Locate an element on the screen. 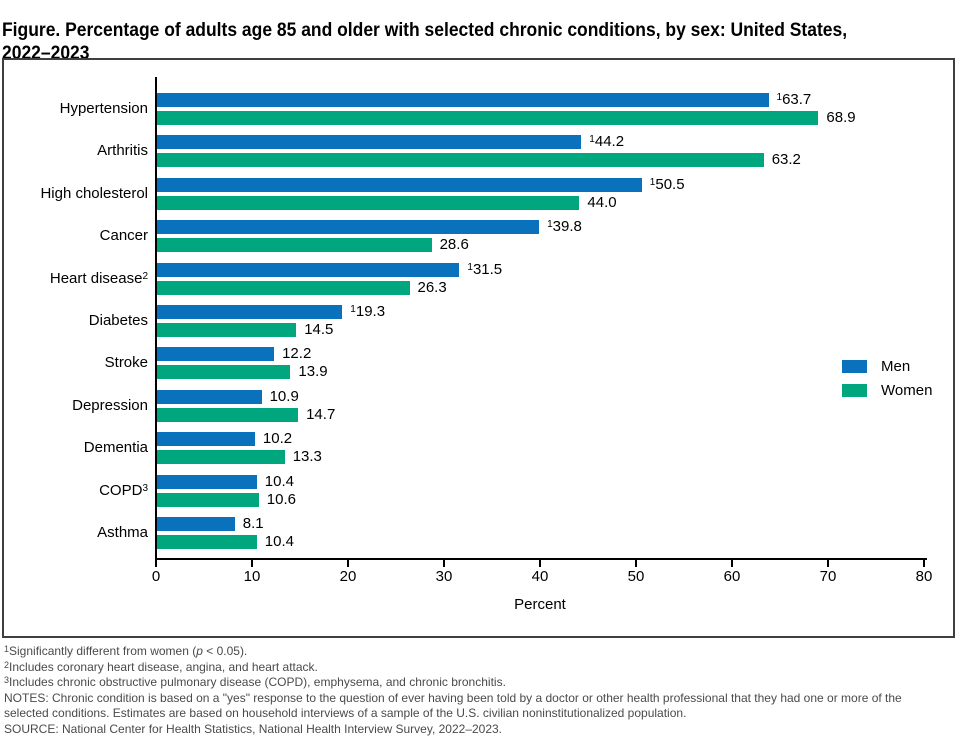 The image size is (960, 737). bar-men-copd is located at coordinates (207, 482).